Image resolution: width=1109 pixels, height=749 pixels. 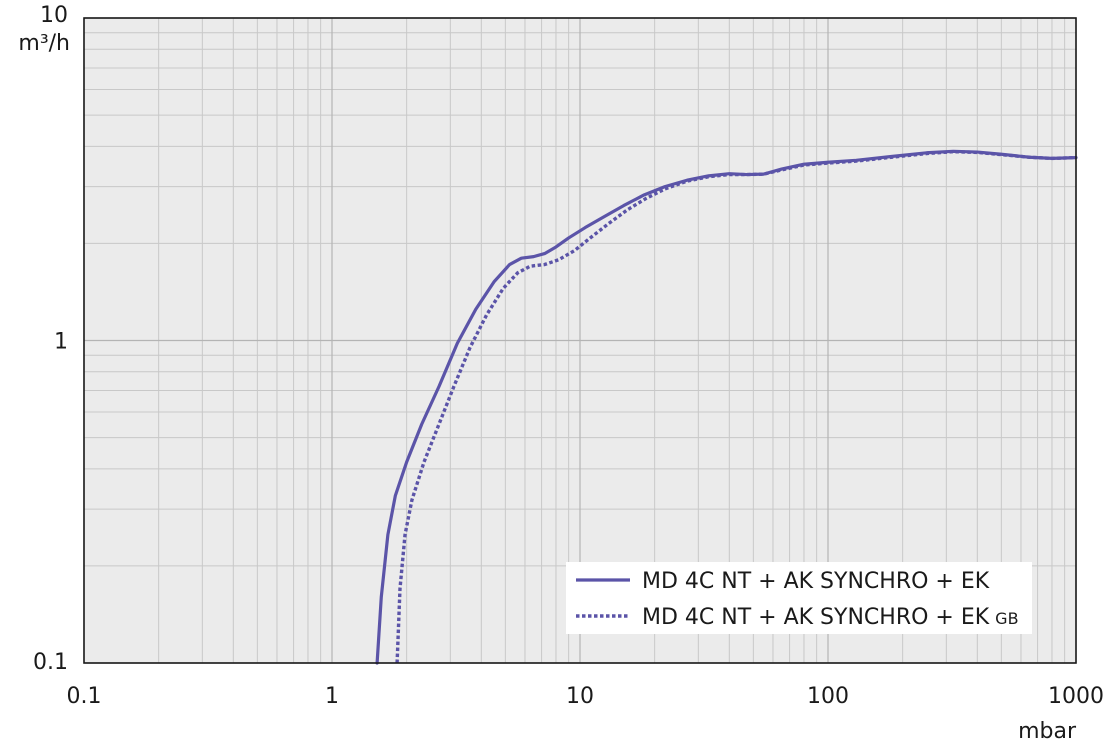 What do you see at coordinates (816, 581) in the screenshot?
I see `legend-label-series-1: MD 4C NT + AK SYNCHRO + EK` at bounding box center [816, 581].